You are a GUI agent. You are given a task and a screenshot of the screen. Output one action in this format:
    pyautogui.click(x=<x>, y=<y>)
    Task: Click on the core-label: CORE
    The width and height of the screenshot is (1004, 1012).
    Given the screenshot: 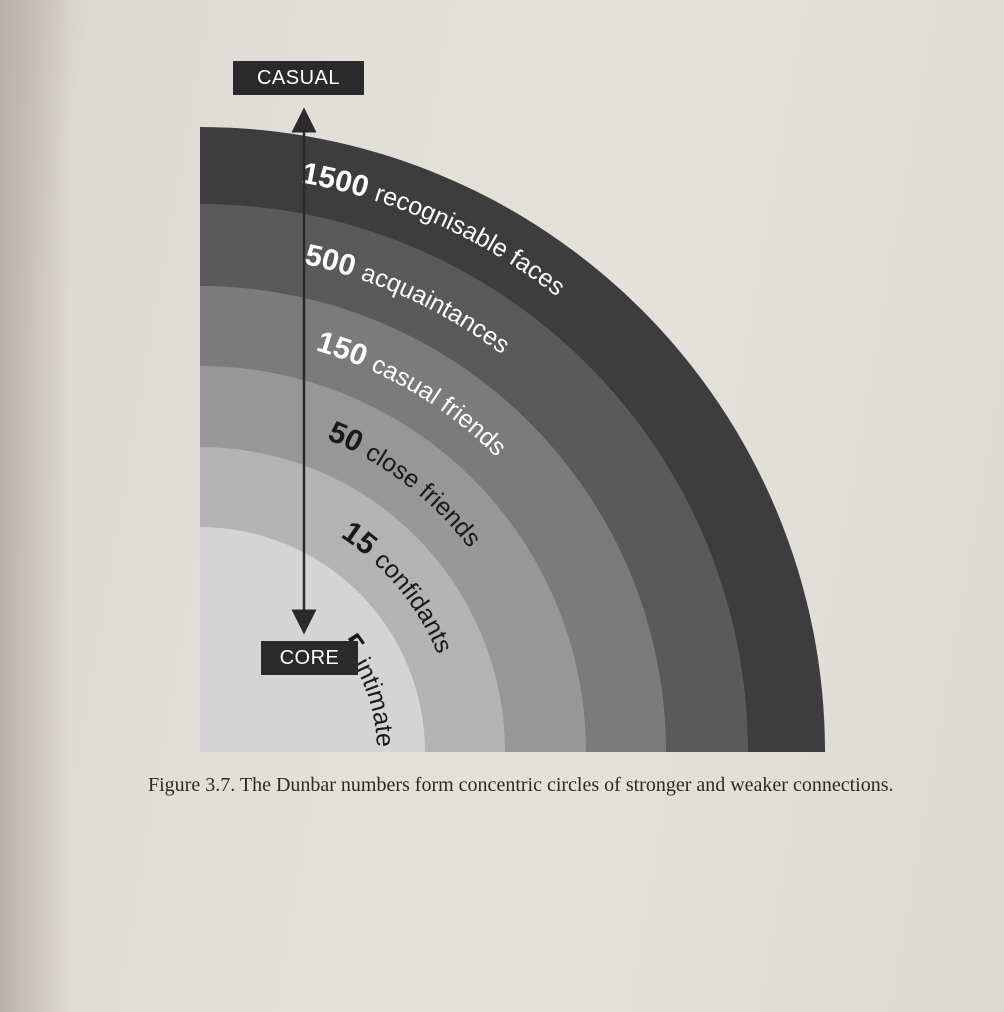 What is the action you would take?
    pyautogui.click(x=309, y=658)
    